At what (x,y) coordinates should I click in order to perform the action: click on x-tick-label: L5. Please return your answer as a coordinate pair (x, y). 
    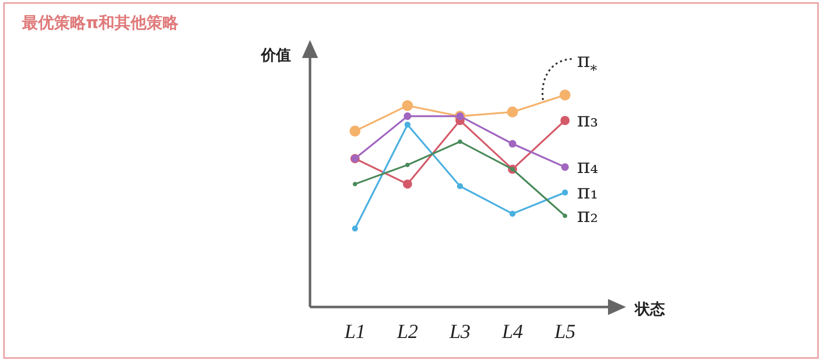
    Looking at the image, I should click on (564, 332).